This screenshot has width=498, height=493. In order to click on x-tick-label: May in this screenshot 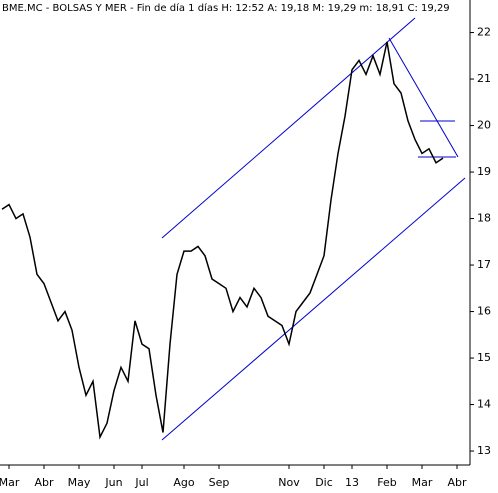, I will do `click(79, 482)`.